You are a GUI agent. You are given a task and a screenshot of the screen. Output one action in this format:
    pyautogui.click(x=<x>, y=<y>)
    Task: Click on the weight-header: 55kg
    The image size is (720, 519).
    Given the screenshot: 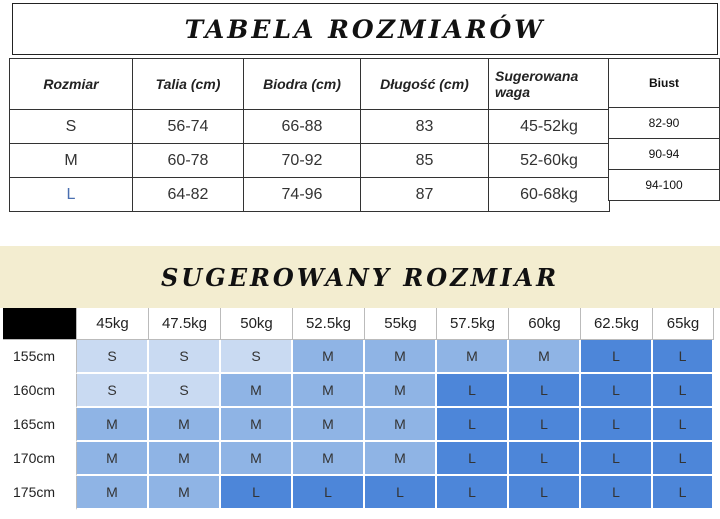 What is the action you would take?
    pyautogui.click(x=401, y=324)
    